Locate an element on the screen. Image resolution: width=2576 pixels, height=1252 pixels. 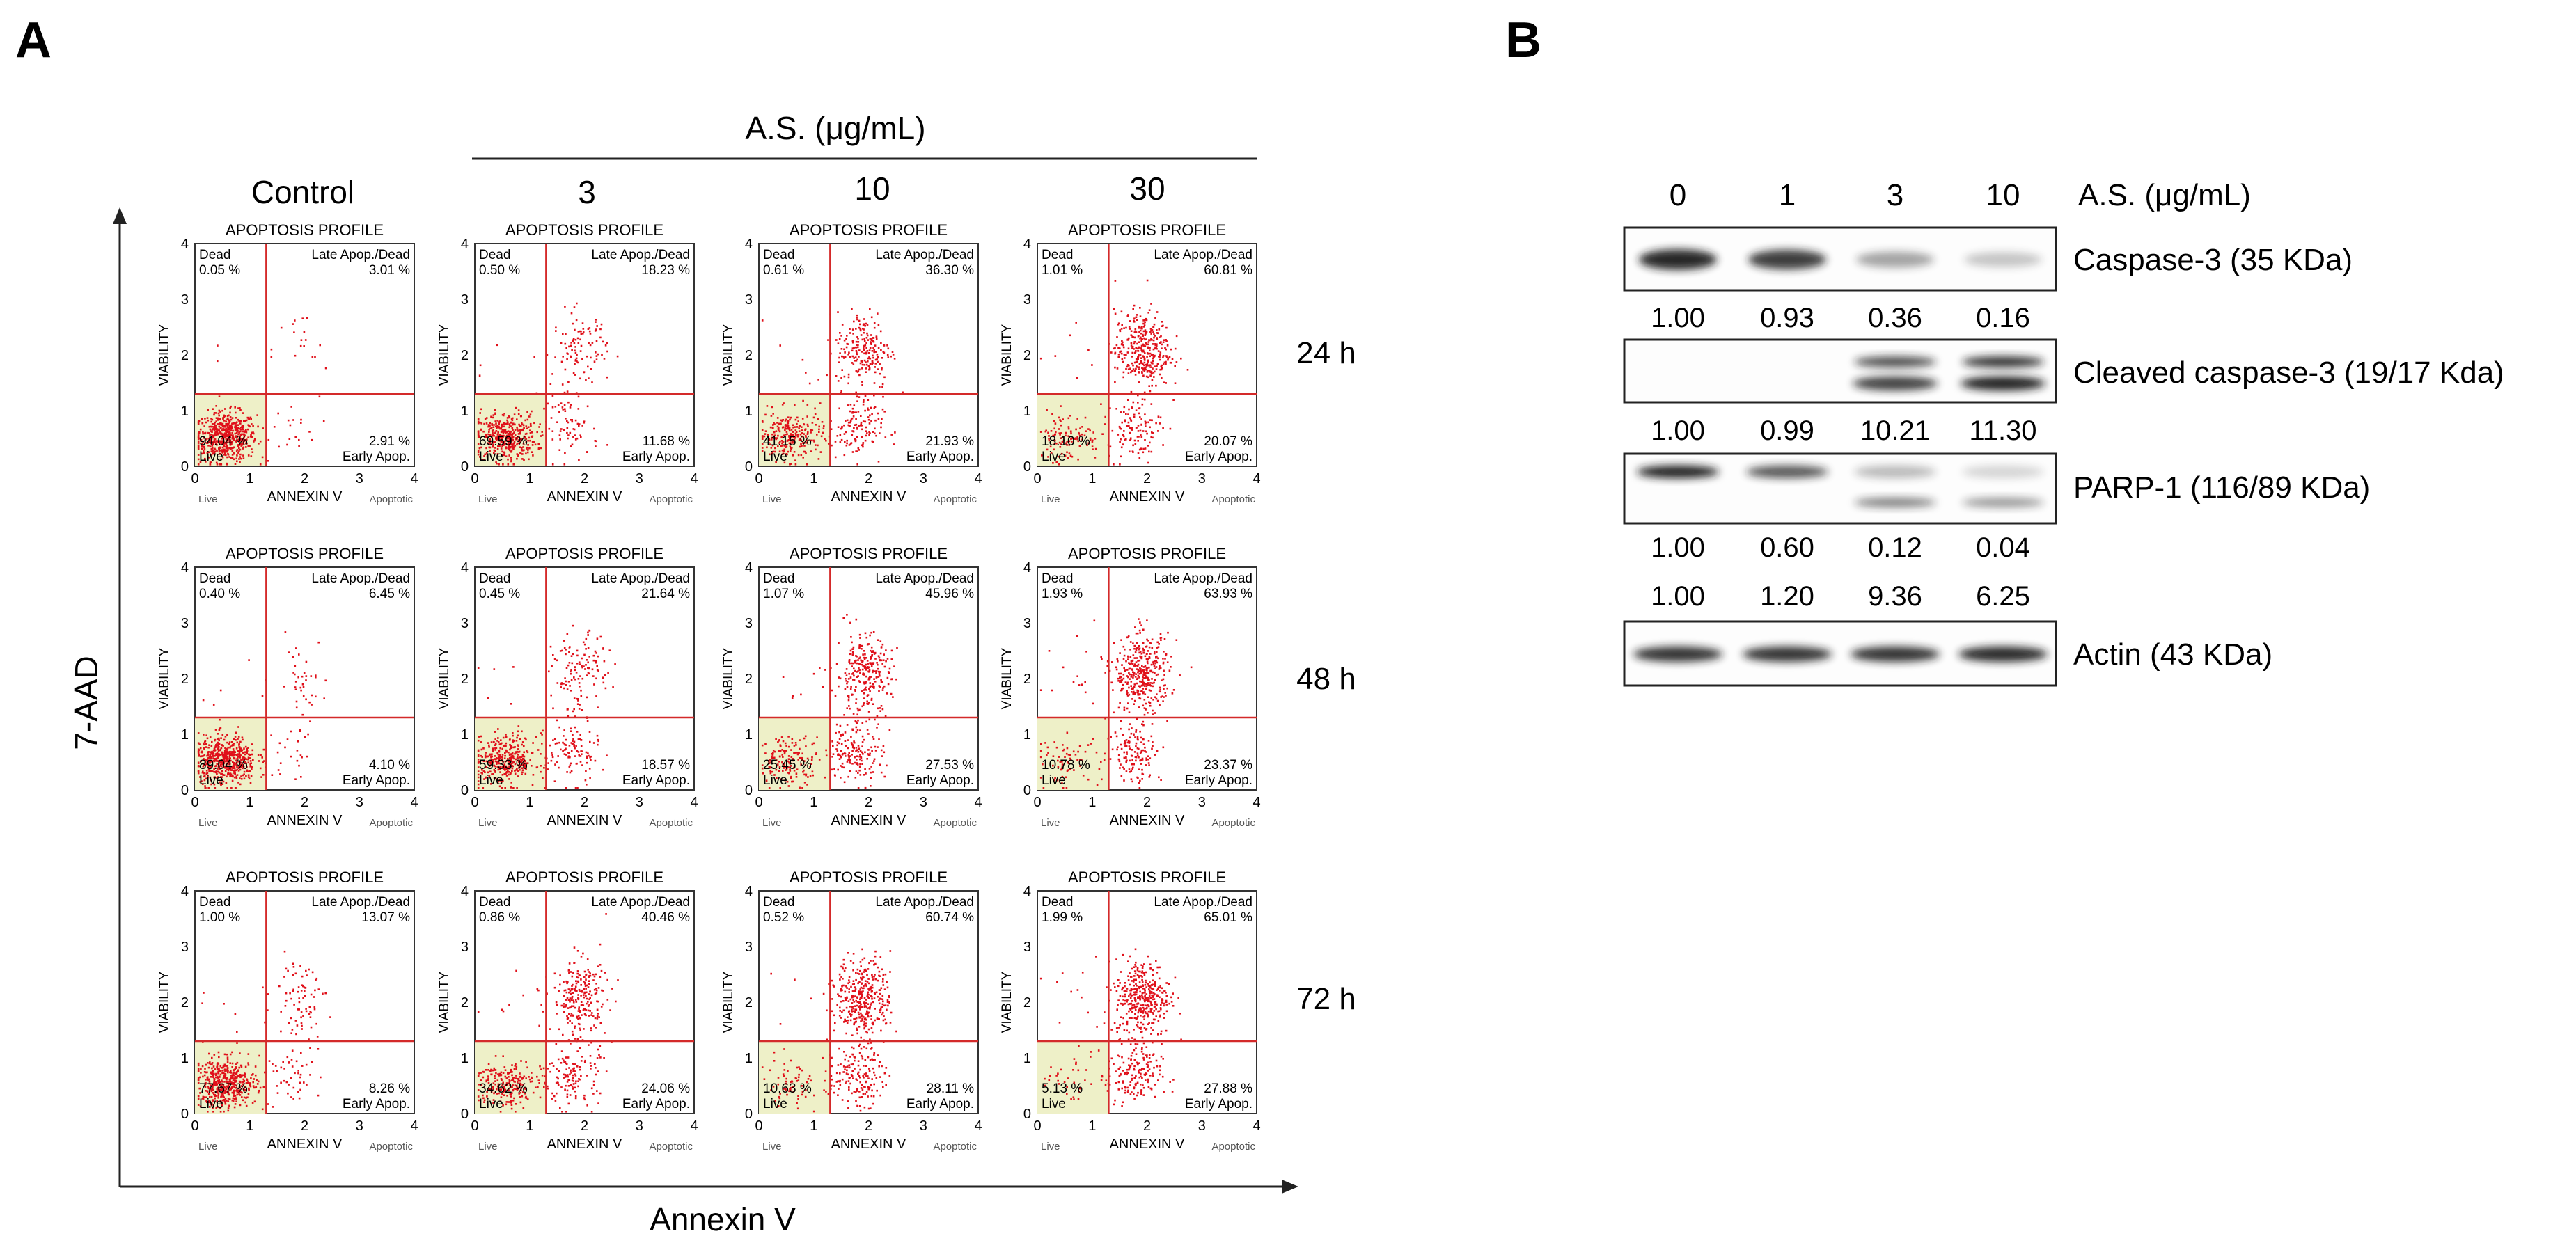
quadrant-value-late: 45.96 % is located at coordinates (949, 594).